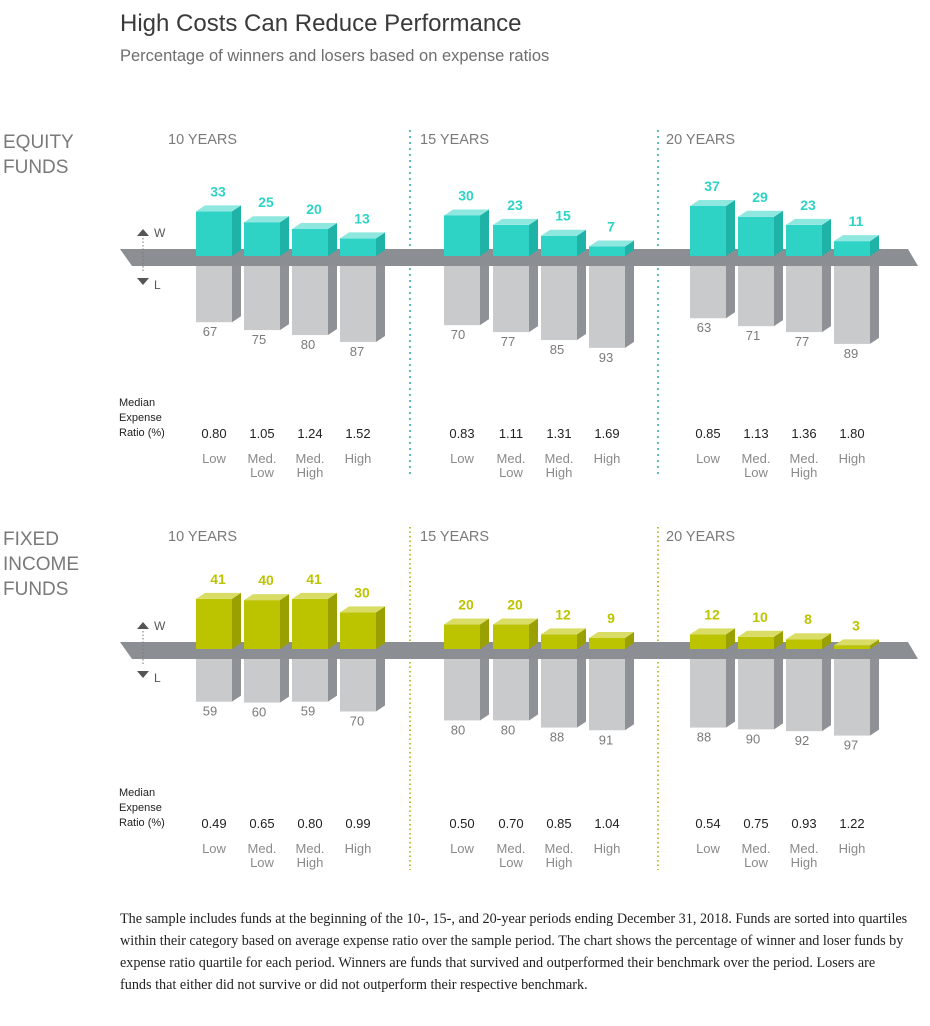 This screenshot has width=930, height=1026. What do you see at coordinates (606, 433) in the screenshot?
I see `expense-ratio-value-equity-2-4: 1.69` at bounding box center [606, 433].